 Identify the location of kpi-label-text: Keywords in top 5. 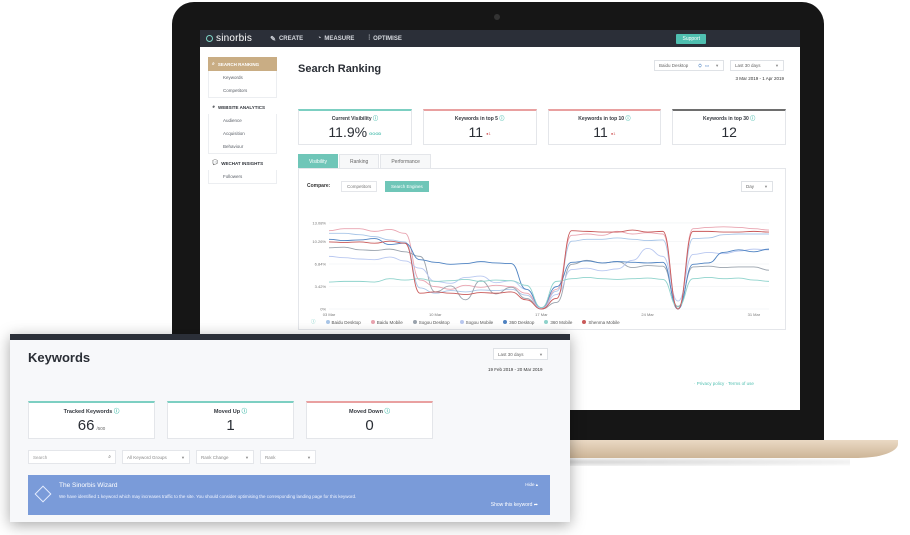
(476, 119).